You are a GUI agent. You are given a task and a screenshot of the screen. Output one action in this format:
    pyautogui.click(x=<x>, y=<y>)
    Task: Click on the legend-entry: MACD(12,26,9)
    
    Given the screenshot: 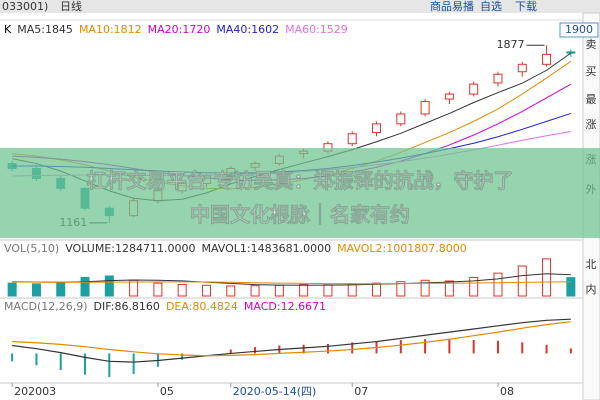 What is the action you would take?
    pyautogui.click(x=46, y=306)
    